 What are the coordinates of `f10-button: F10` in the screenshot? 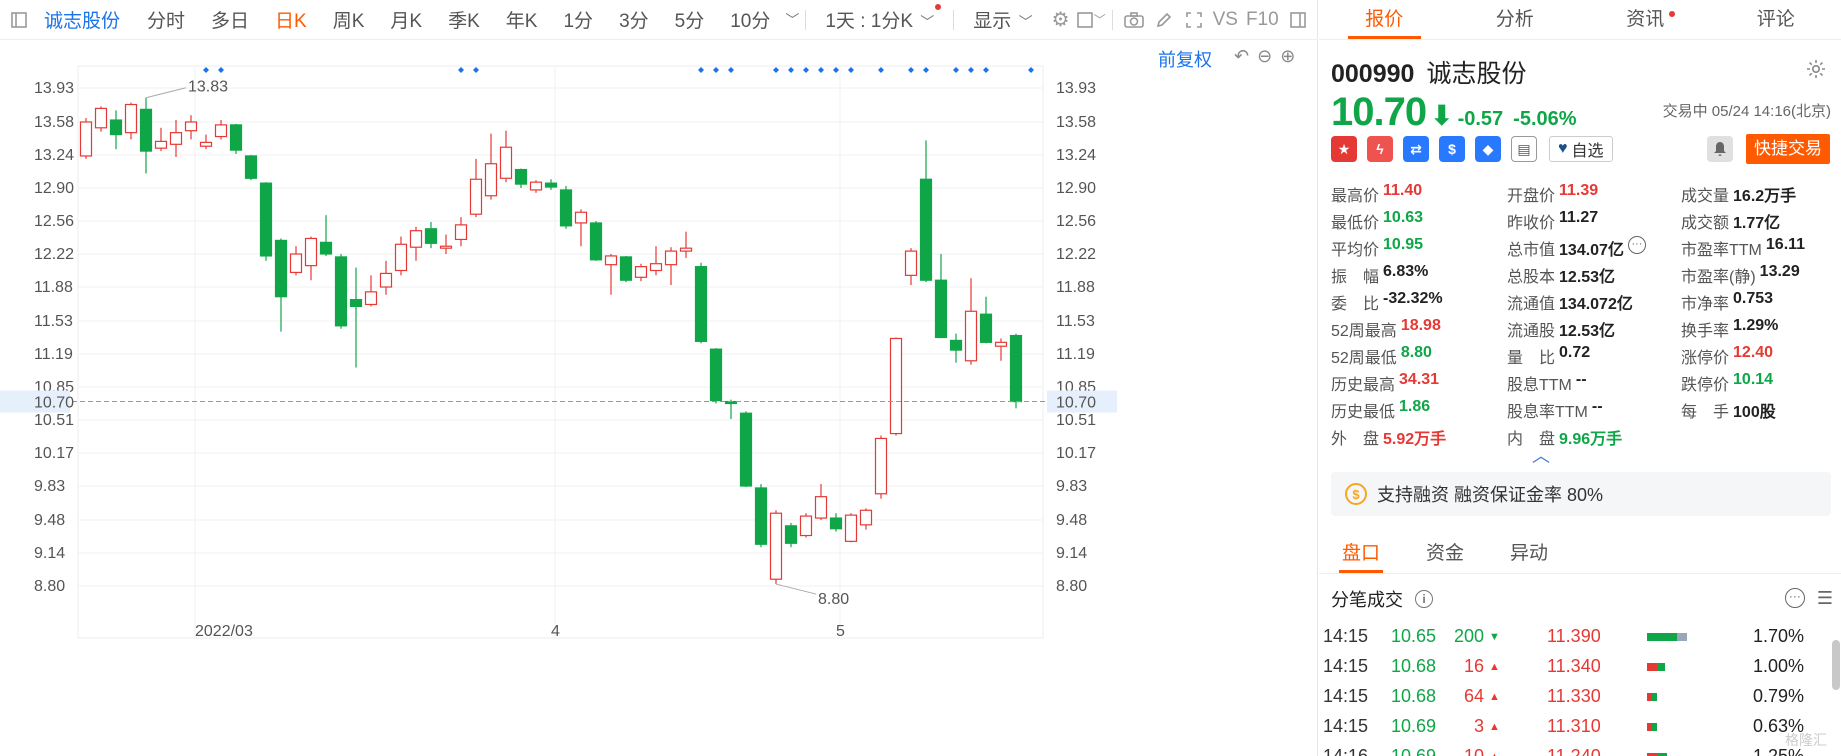 It's located at (1262, 19).